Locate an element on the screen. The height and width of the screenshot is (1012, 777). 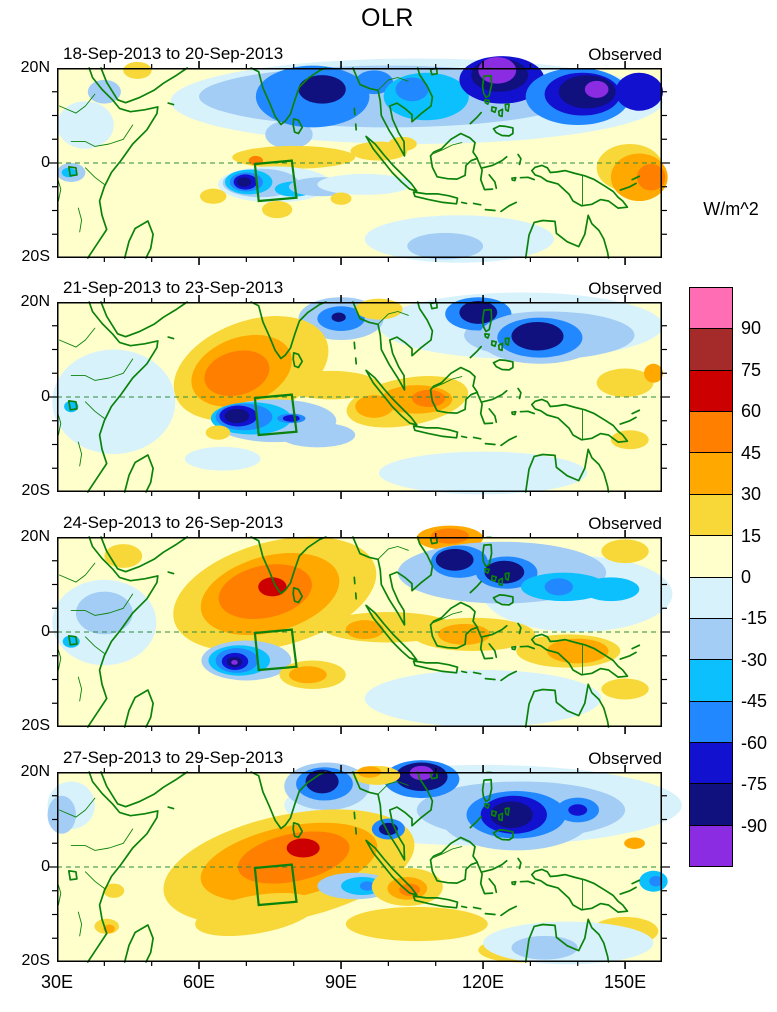
colorbar-tick-label: 75 is located at coordinates (751, 369).